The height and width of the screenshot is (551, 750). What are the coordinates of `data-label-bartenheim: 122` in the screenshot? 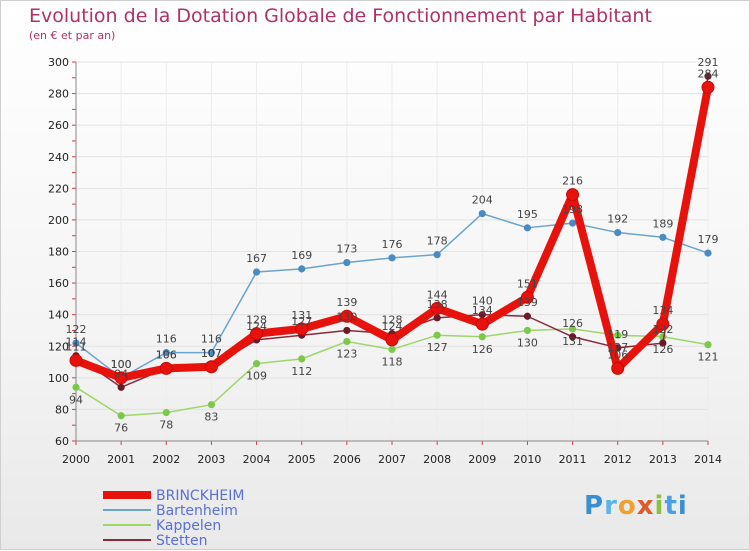 It's located at (76, 329).